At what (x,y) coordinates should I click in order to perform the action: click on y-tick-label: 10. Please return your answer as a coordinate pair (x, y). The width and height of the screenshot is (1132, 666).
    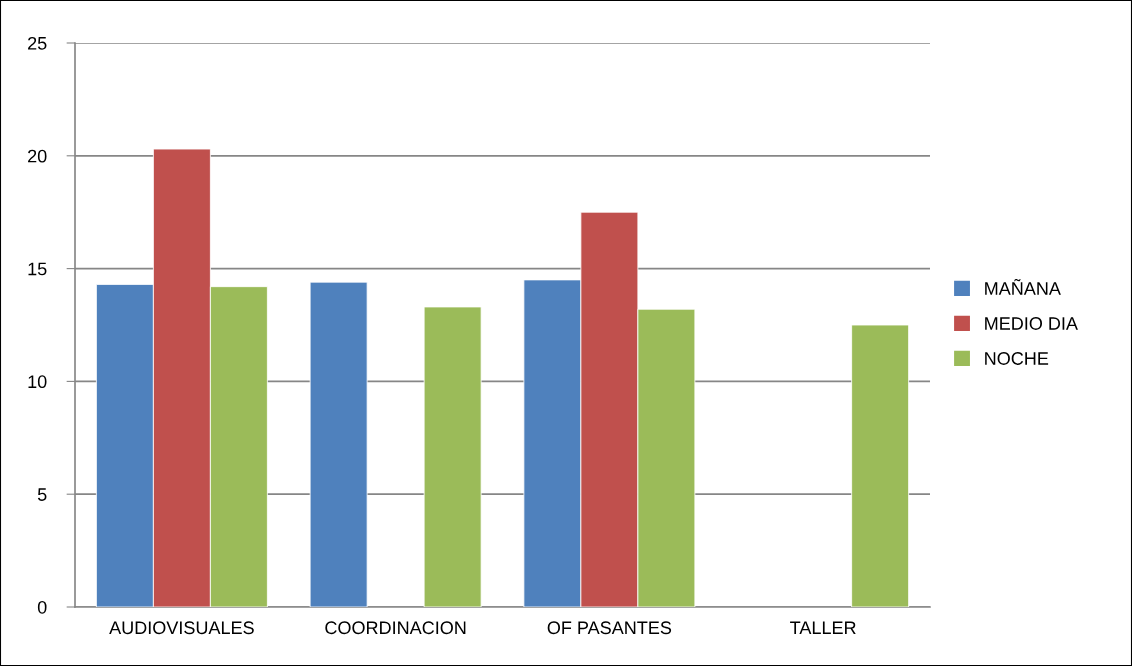
    Looking at the image, I should click on (37, 382).